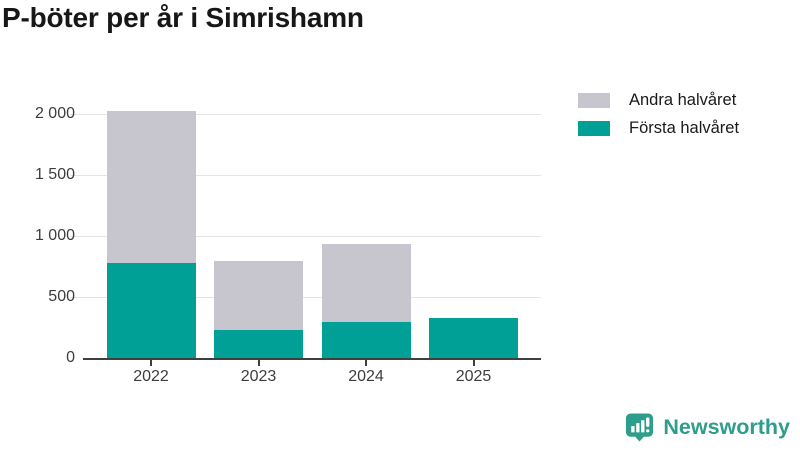 The width and height of the screenshot is (800, 450). Describe the element at coordinates (684, 127) in the screenshot. I see `legend-label: Första halvåret` at that location.